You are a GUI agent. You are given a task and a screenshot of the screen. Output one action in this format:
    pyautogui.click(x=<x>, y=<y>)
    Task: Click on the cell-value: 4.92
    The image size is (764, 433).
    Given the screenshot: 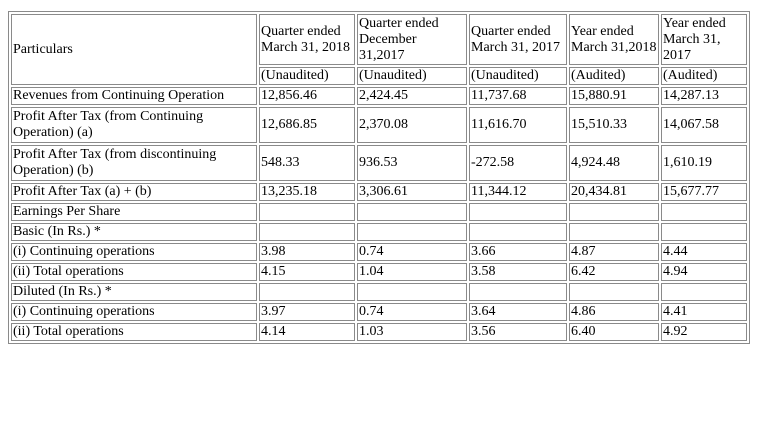 What is the action you would take?
    pyautogui.click(x=704, y=332)
    